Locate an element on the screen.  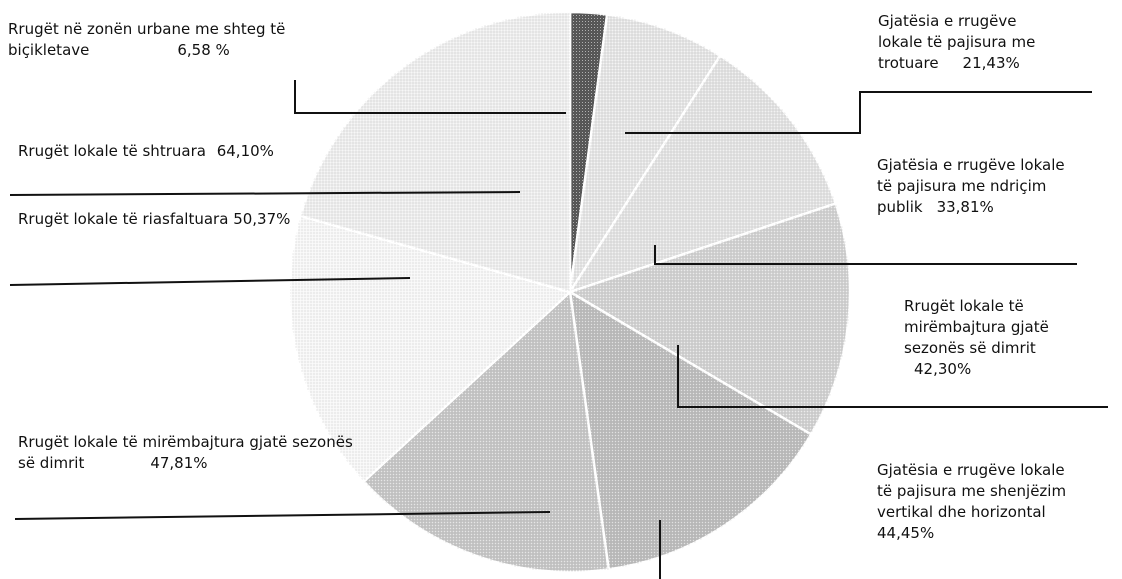
label-bike-line1: Rrugët në zonën urbane me shteg të is located at coordinates (147, 29).